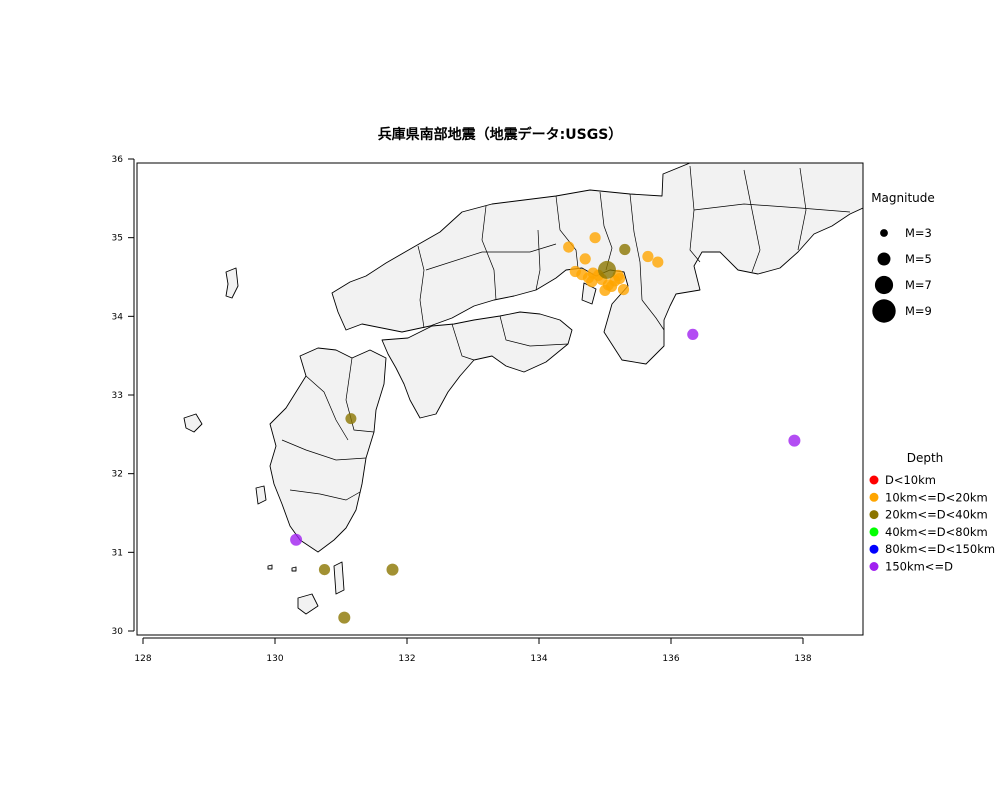  Describe the element at coordinates (940, 549) in the screenshot. I see `depth-legend-label: 80km<=D<150km` at that location.